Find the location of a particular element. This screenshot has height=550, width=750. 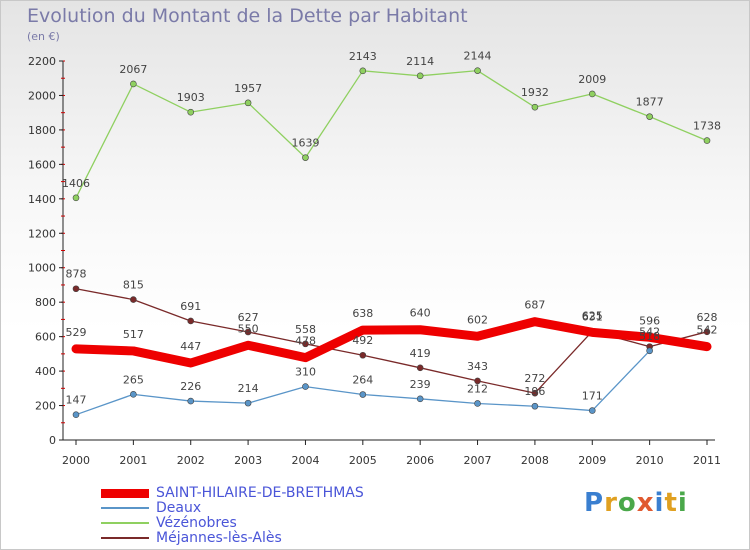

data-label: 478 is located at coordinates (305, 341).